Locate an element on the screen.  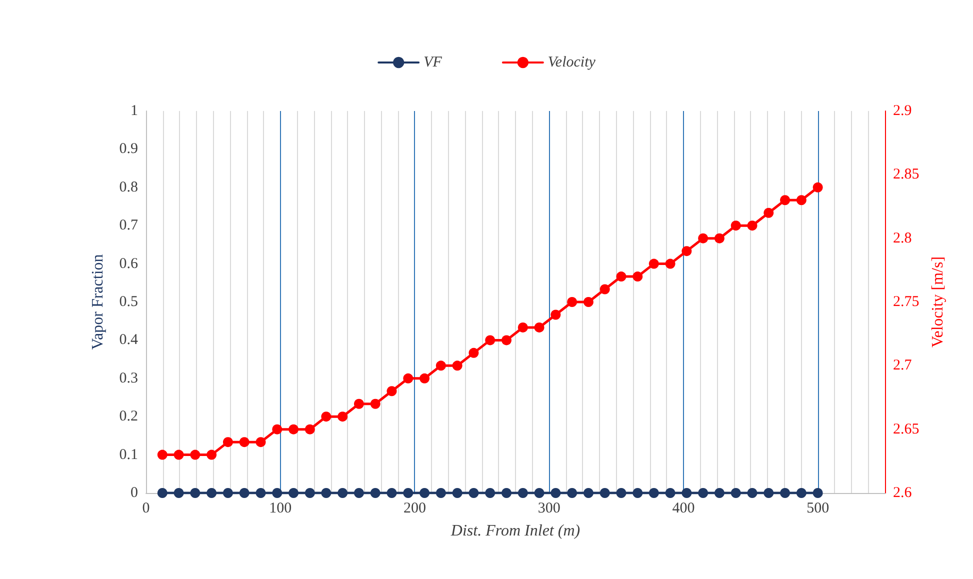
y2-tick-label: 2.65 is located at coordinates (906, 429).